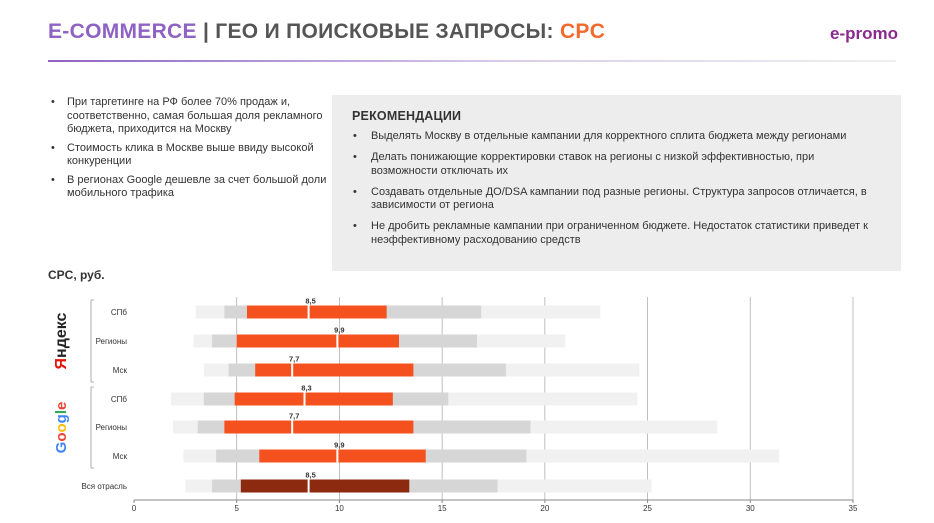 The image size is (934, 523). I want to click on title-ecommerce: E-COMMERCE, so click(122, 31).